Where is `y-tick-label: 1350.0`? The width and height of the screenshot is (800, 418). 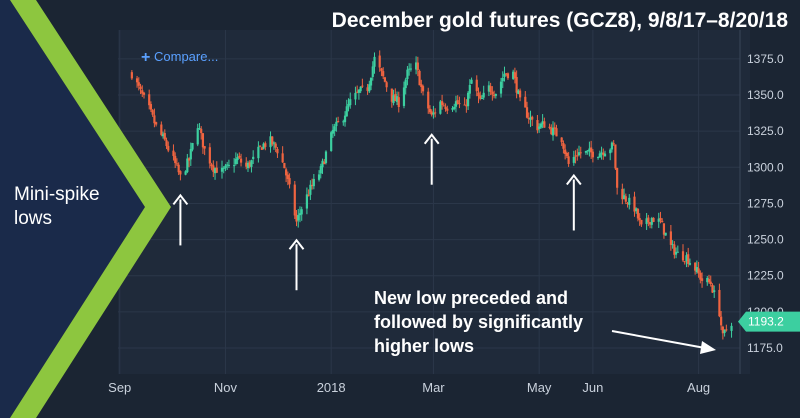
y-tick-label: 1350.0 is located at coordinates (765, 95).